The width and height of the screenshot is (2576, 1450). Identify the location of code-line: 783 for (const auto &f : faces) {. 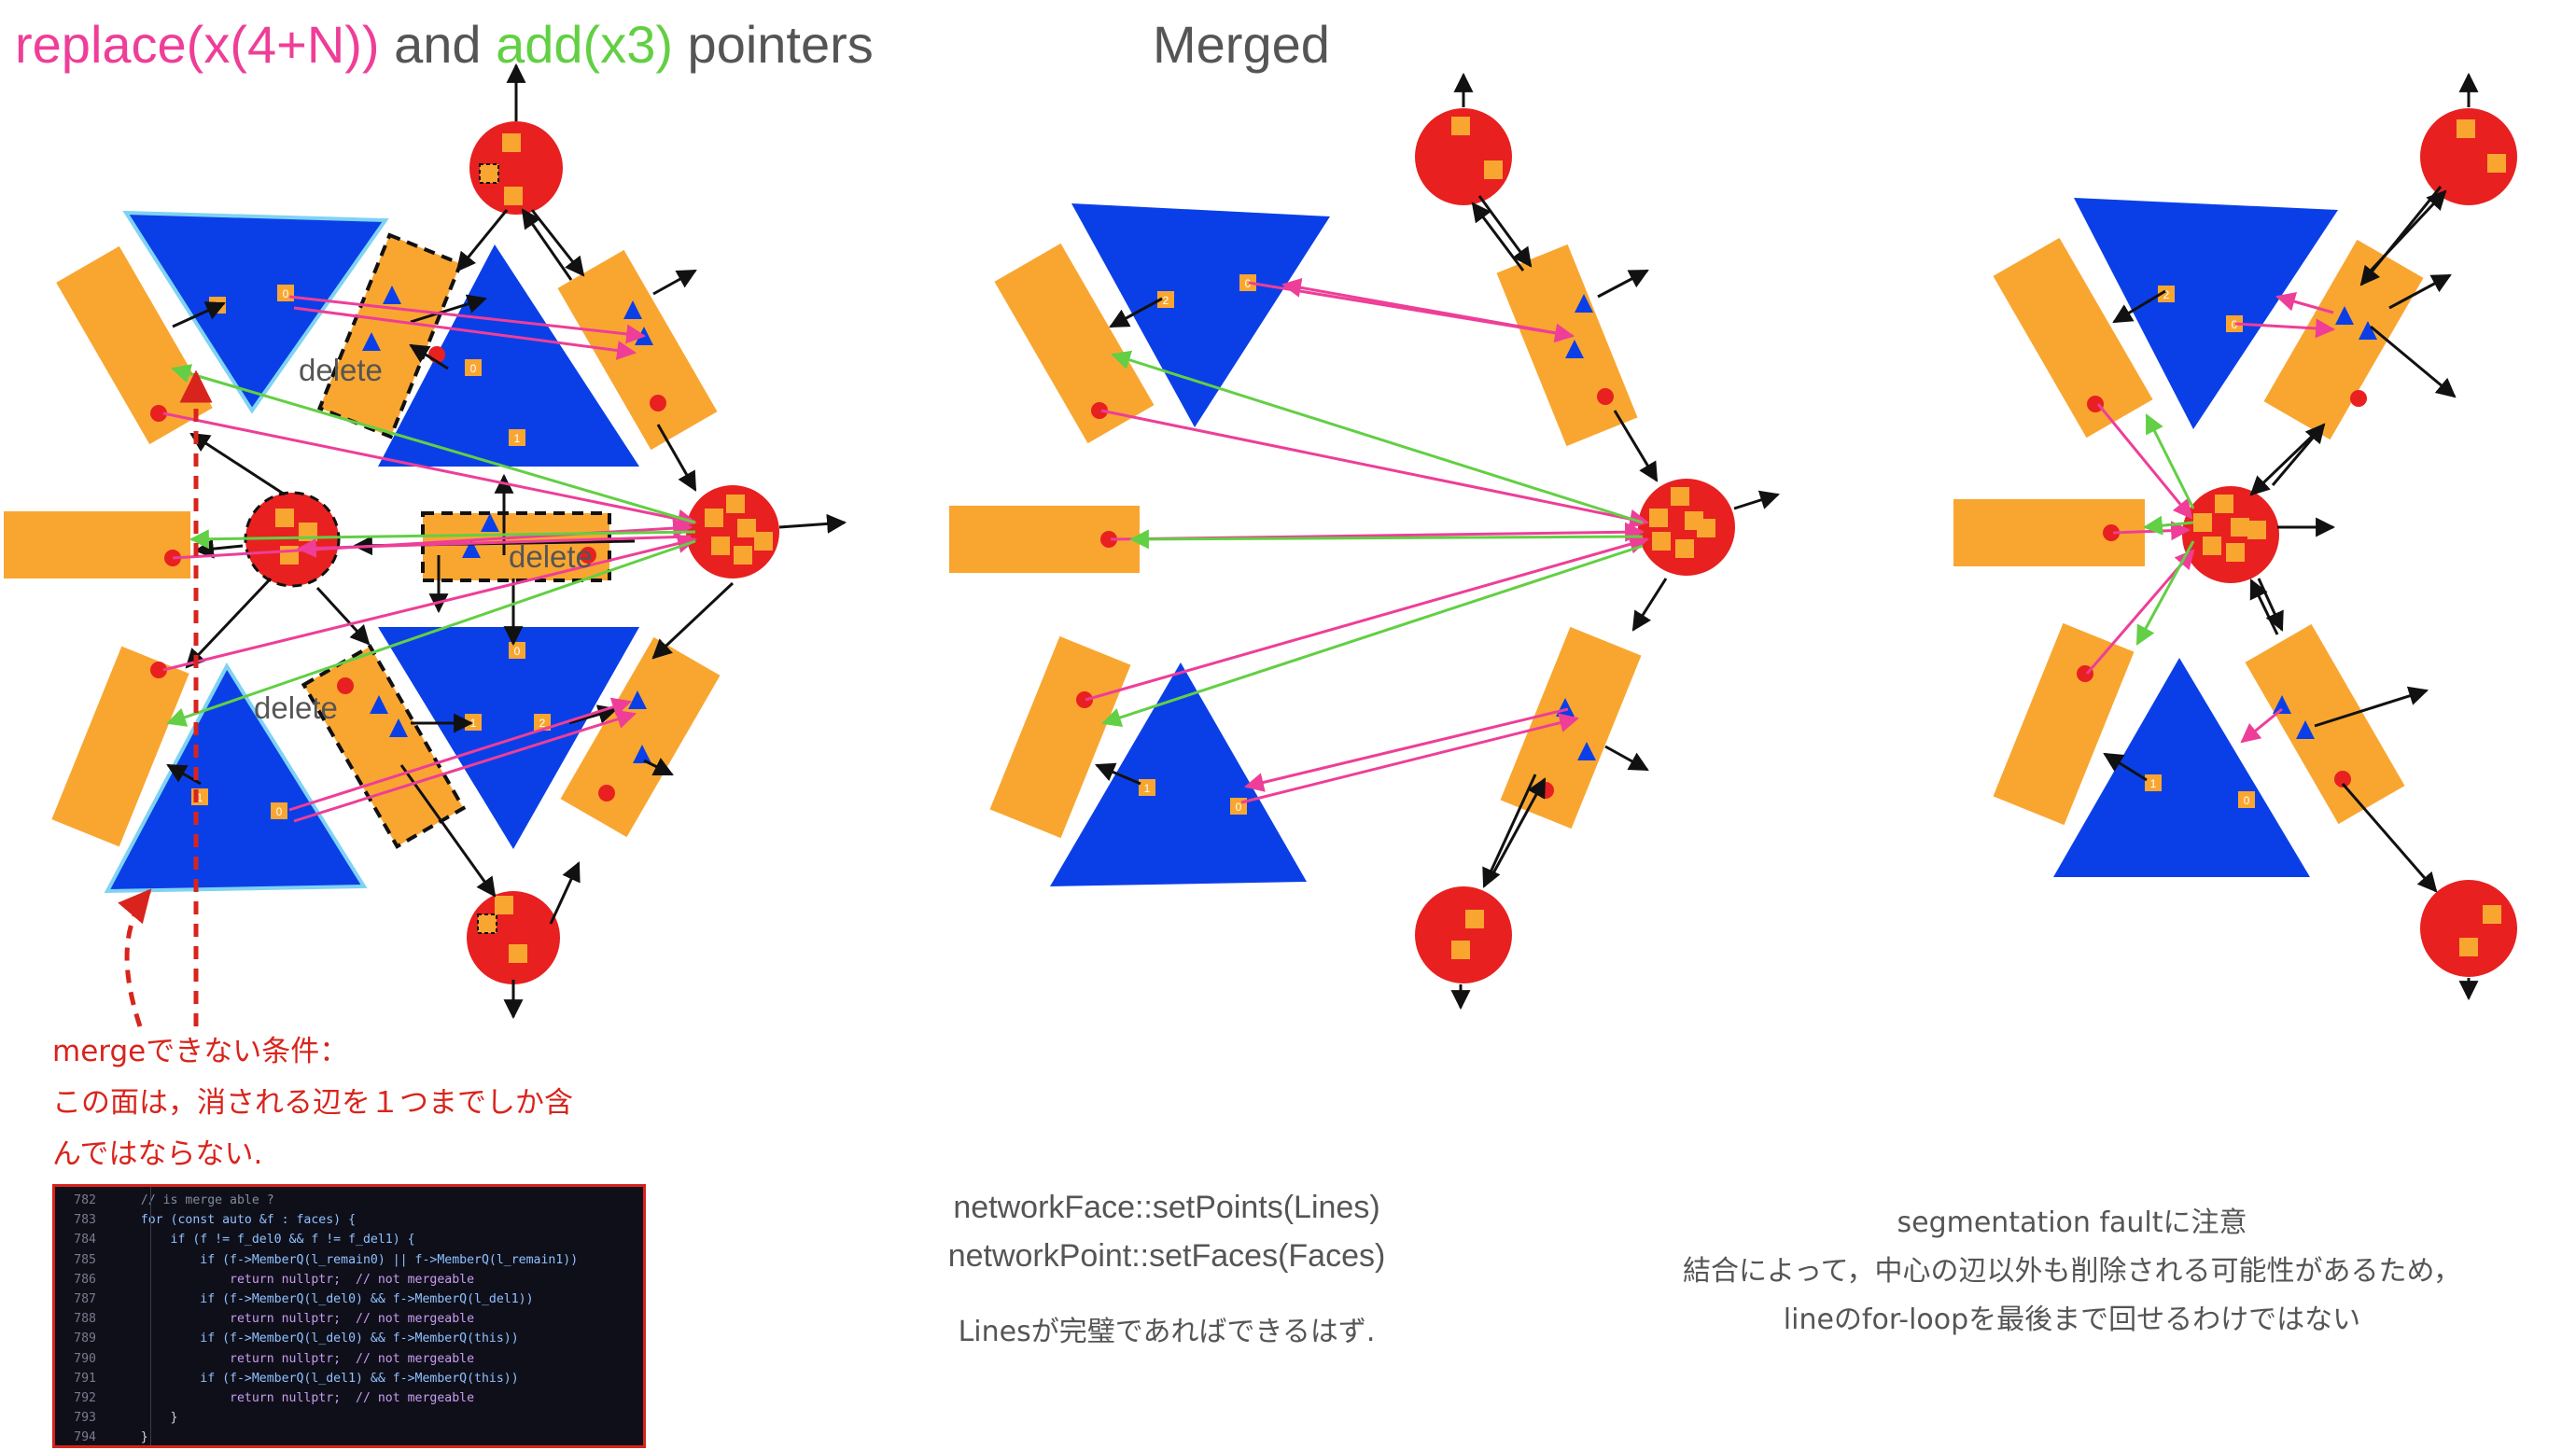
(349, 1220).